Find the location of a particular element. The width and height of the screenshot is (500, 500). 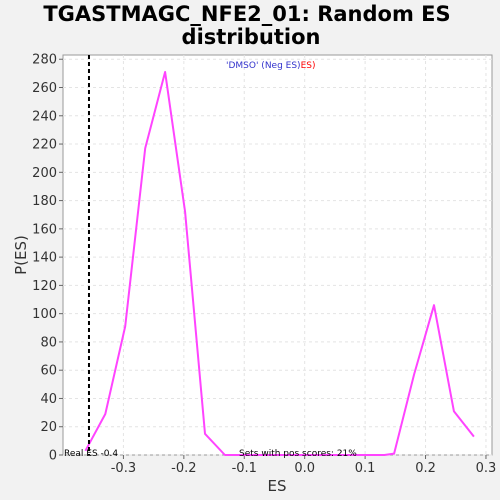

y-axis-ticks: 0 20 40 60 80 100 120 140 160 180 200 220 240 260 280 is located at coordinates (47, 258).